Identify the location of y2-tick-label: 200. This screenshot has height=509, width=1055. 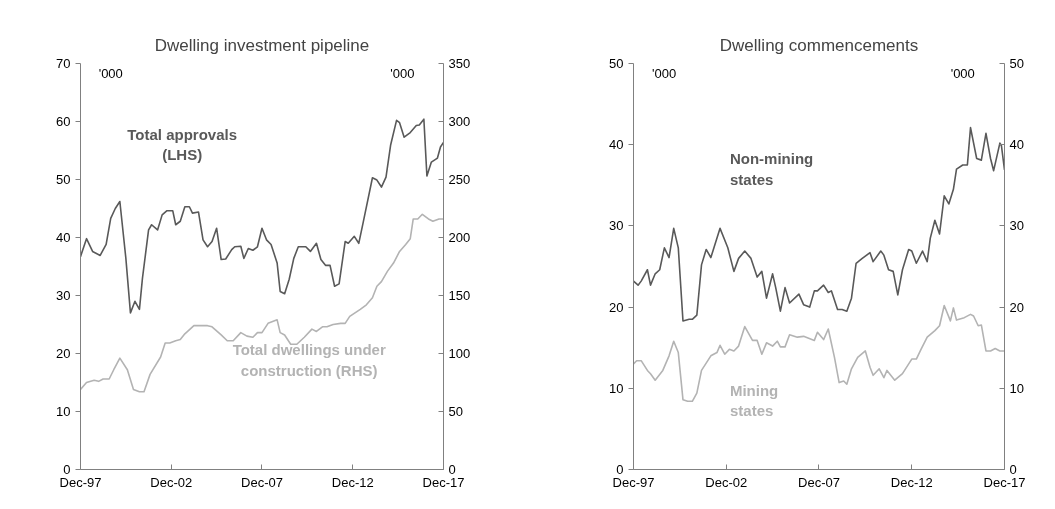
(459, 237).